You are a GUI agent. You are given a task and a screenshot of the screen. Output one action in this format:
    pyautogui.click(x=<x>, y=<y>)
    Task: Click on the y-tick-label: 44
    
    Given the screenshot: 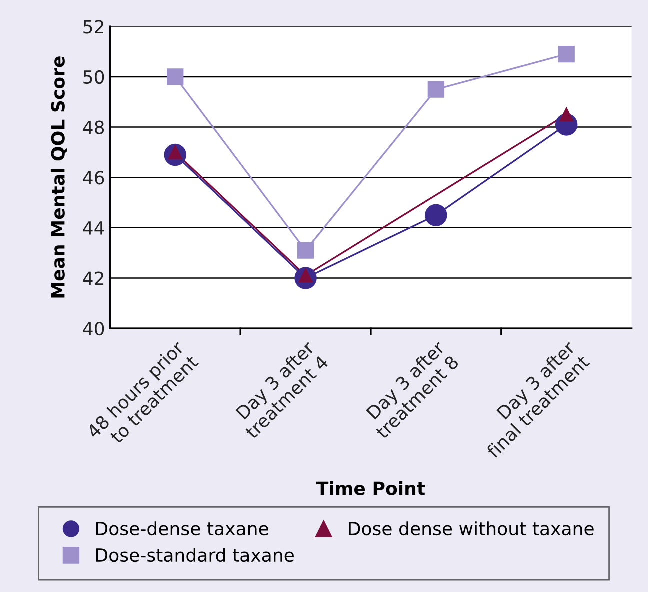 What is the action you would take?
    pyautogui.click(x=93, y=228)
    